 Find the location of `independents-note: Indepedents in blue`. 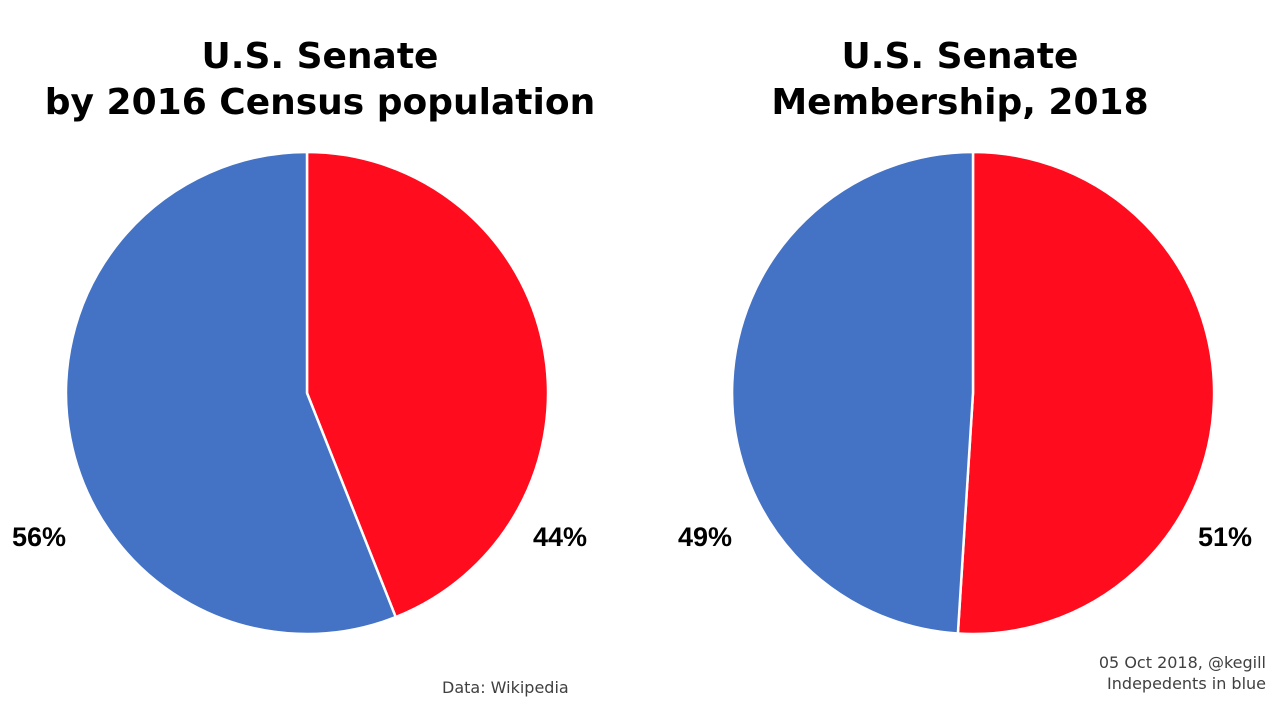

independents-note: Indepedents in blue is located at coordinates (1186, 683).